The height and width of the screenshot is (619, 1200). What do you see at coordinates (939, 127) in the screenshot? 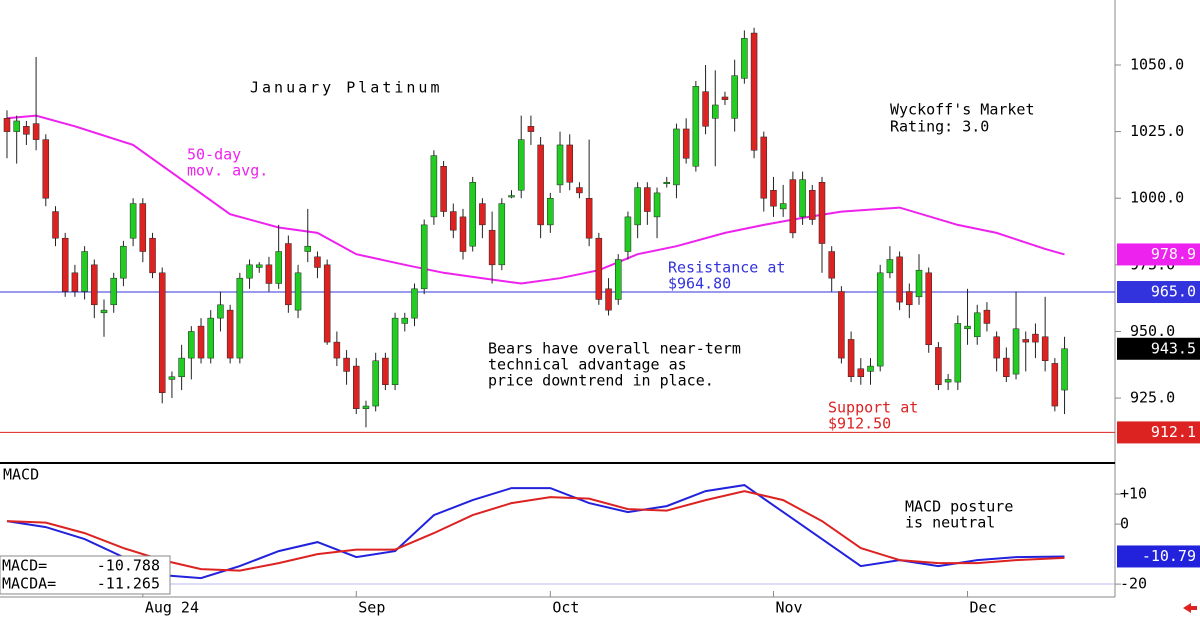
I see `rating: Rating: 3.0` at bounding box center [939, 127].